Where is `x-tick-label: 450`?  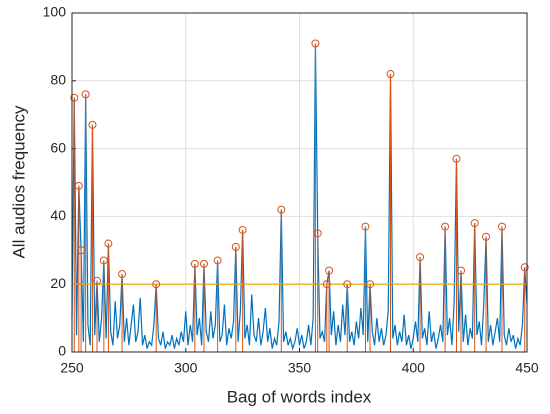
x-tick-label: 450 is located at coordinates (527, 368).